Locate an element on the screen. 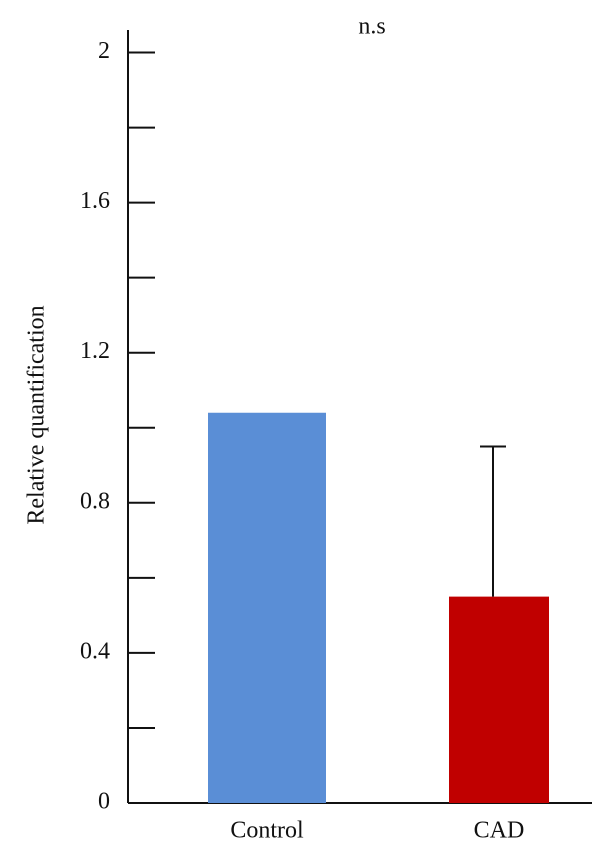  y-tick-label: 0 is located at coordinates (104, 802).